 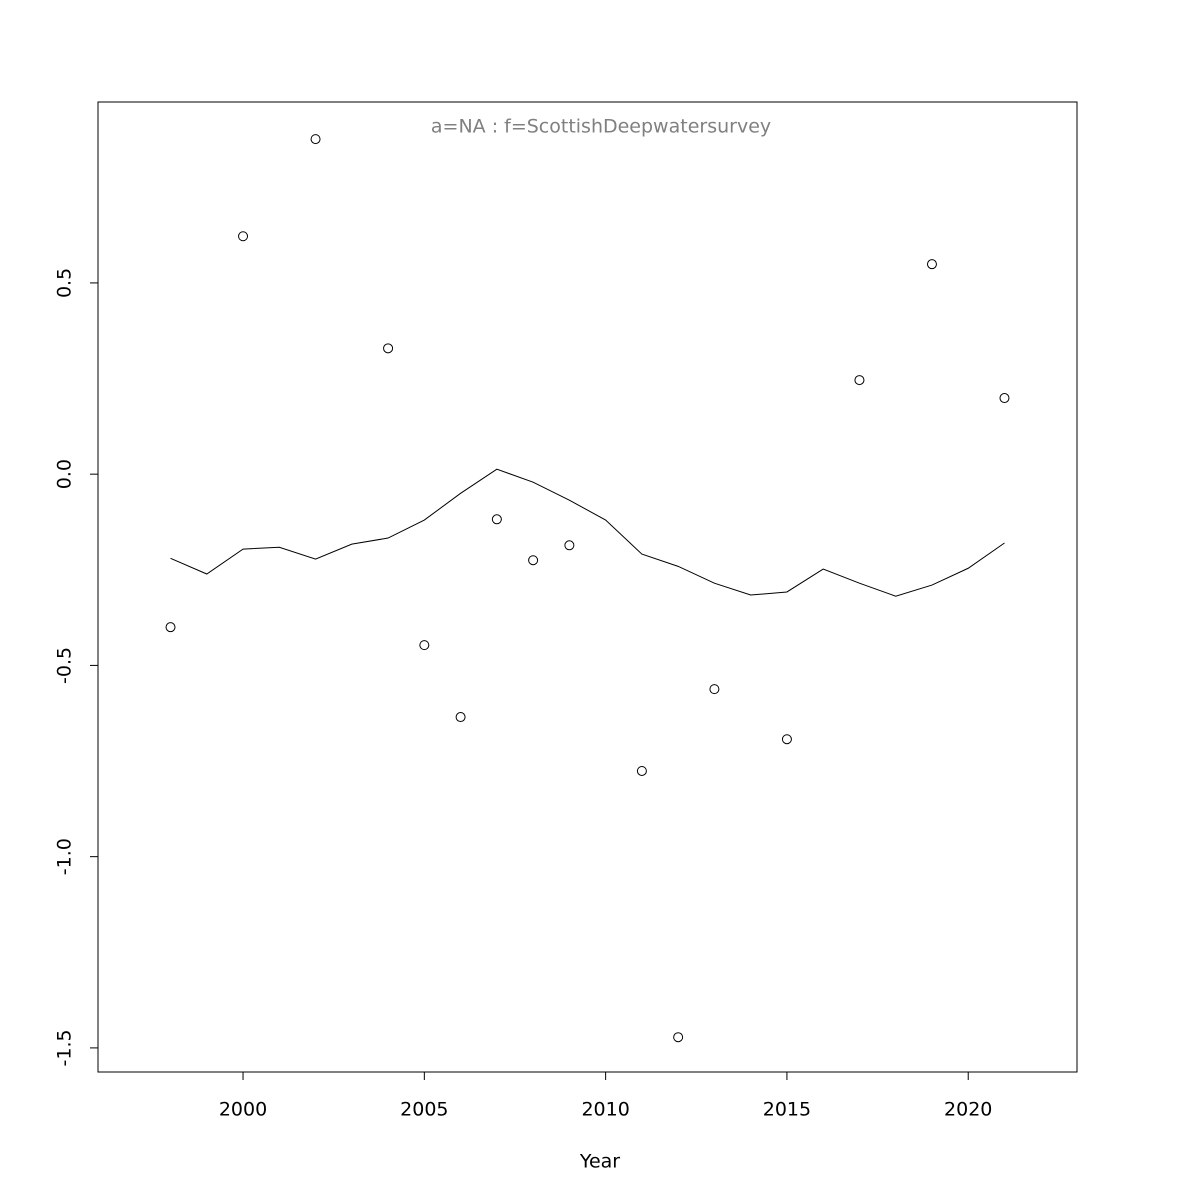 I want to click on trend-line, so click(x=587, y=532).